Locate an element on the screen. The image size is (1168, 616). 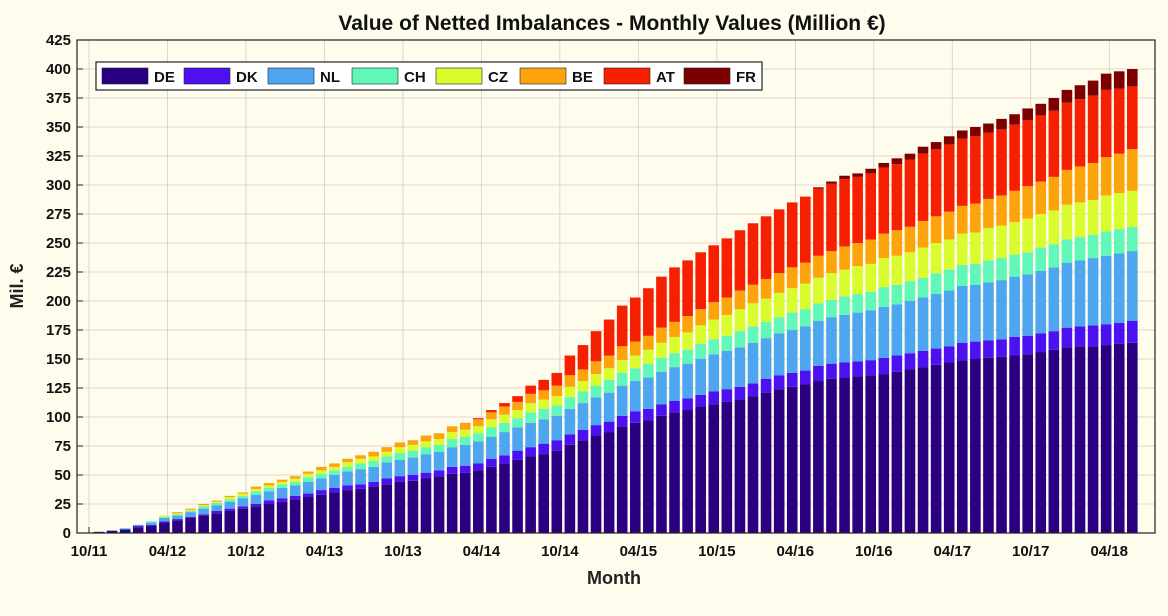
x-tick-label: 04/16 is located at coordinates (796, 551).